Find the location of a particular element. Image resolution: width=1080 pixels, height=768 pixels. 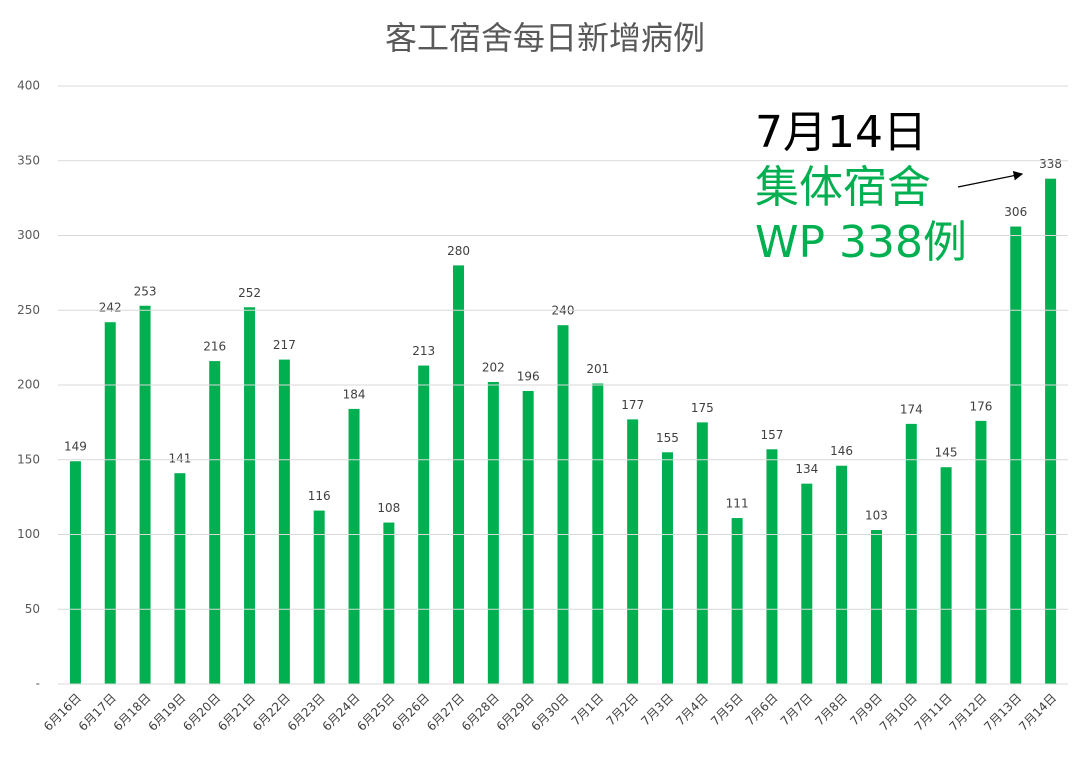

annotation: 集体宿舍 is located at coordinates (843, 187).